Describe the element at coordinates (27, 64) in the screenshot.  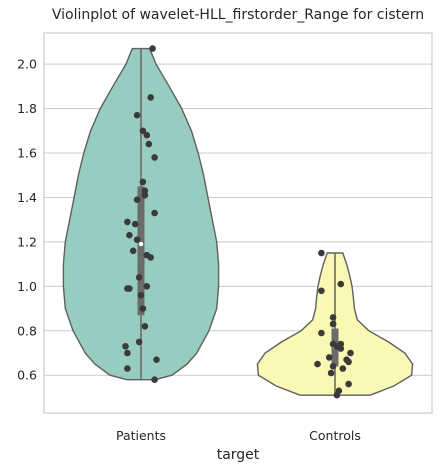
I see `y-tick-label: 2.0` at that location.